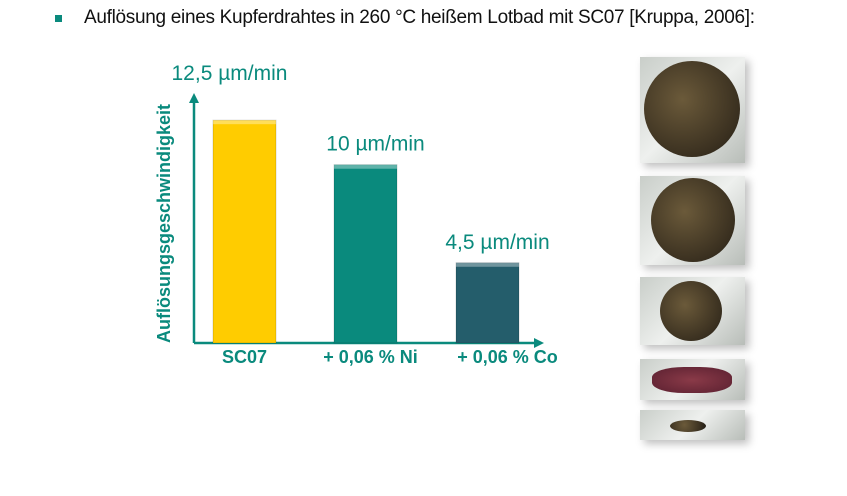  Describe the element at coordinates (497, 242) in the screenshot. I see `data-label: 4,5 µm/min` at that location.